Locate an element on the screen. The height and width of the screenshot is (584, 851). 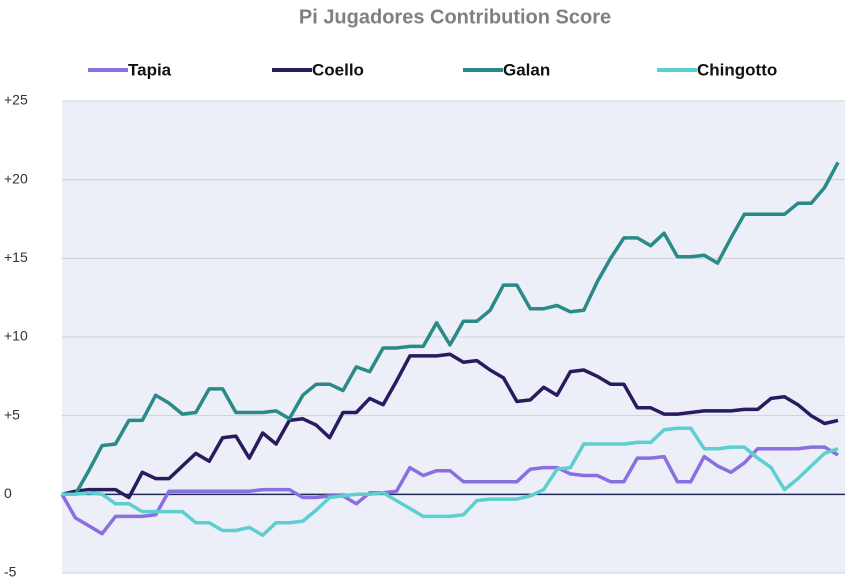
chart-title: Pi Jugadores Contribution Score is located at coordinates (455, 17).